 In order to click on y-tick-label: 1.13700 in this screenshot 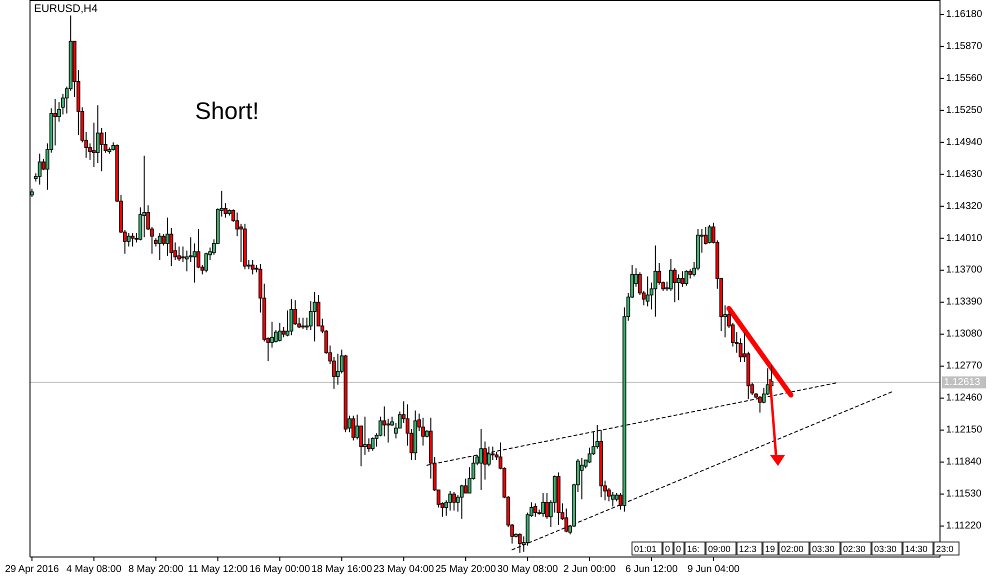, I will do `click(964, 270)`.